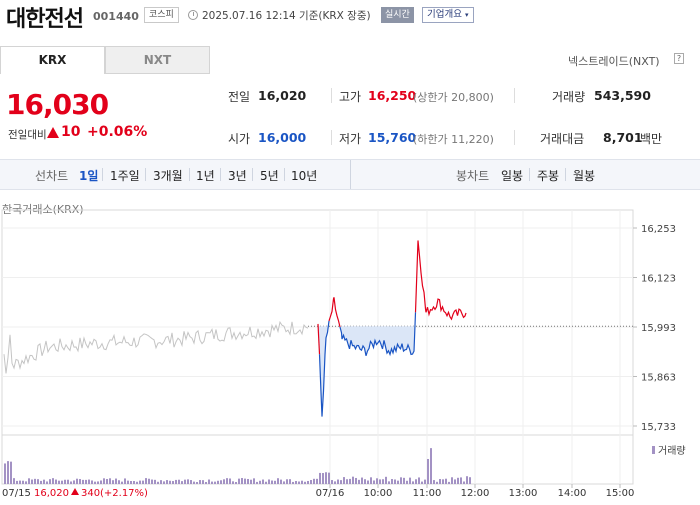 The width and height of the screenshot is (700, 505). I want to click on stat-divider, so click(331, 95).